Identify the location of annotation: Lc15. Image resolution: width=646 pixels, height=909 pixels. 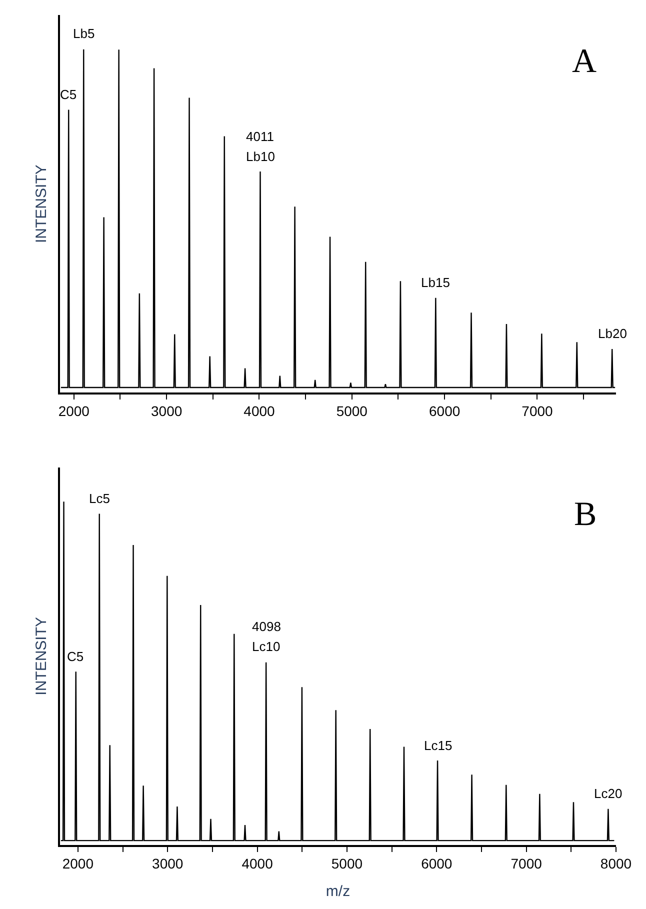
(438, 745).